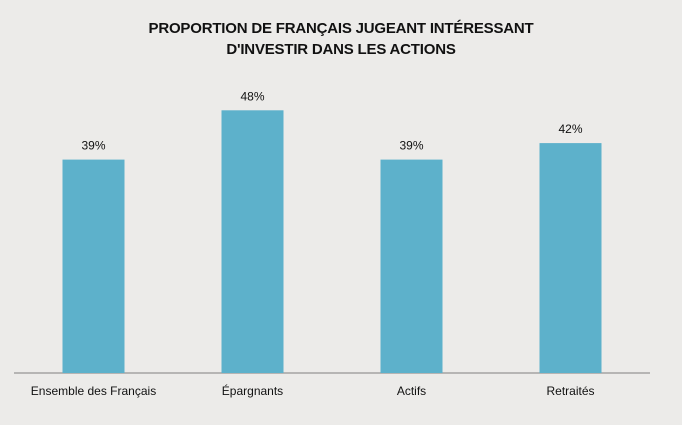 The width and height of the screenshot is (682, 425). I want to click on chart-title-line-2: D'INVESTIR DANS LES ACTIONS, so click(341, 49).